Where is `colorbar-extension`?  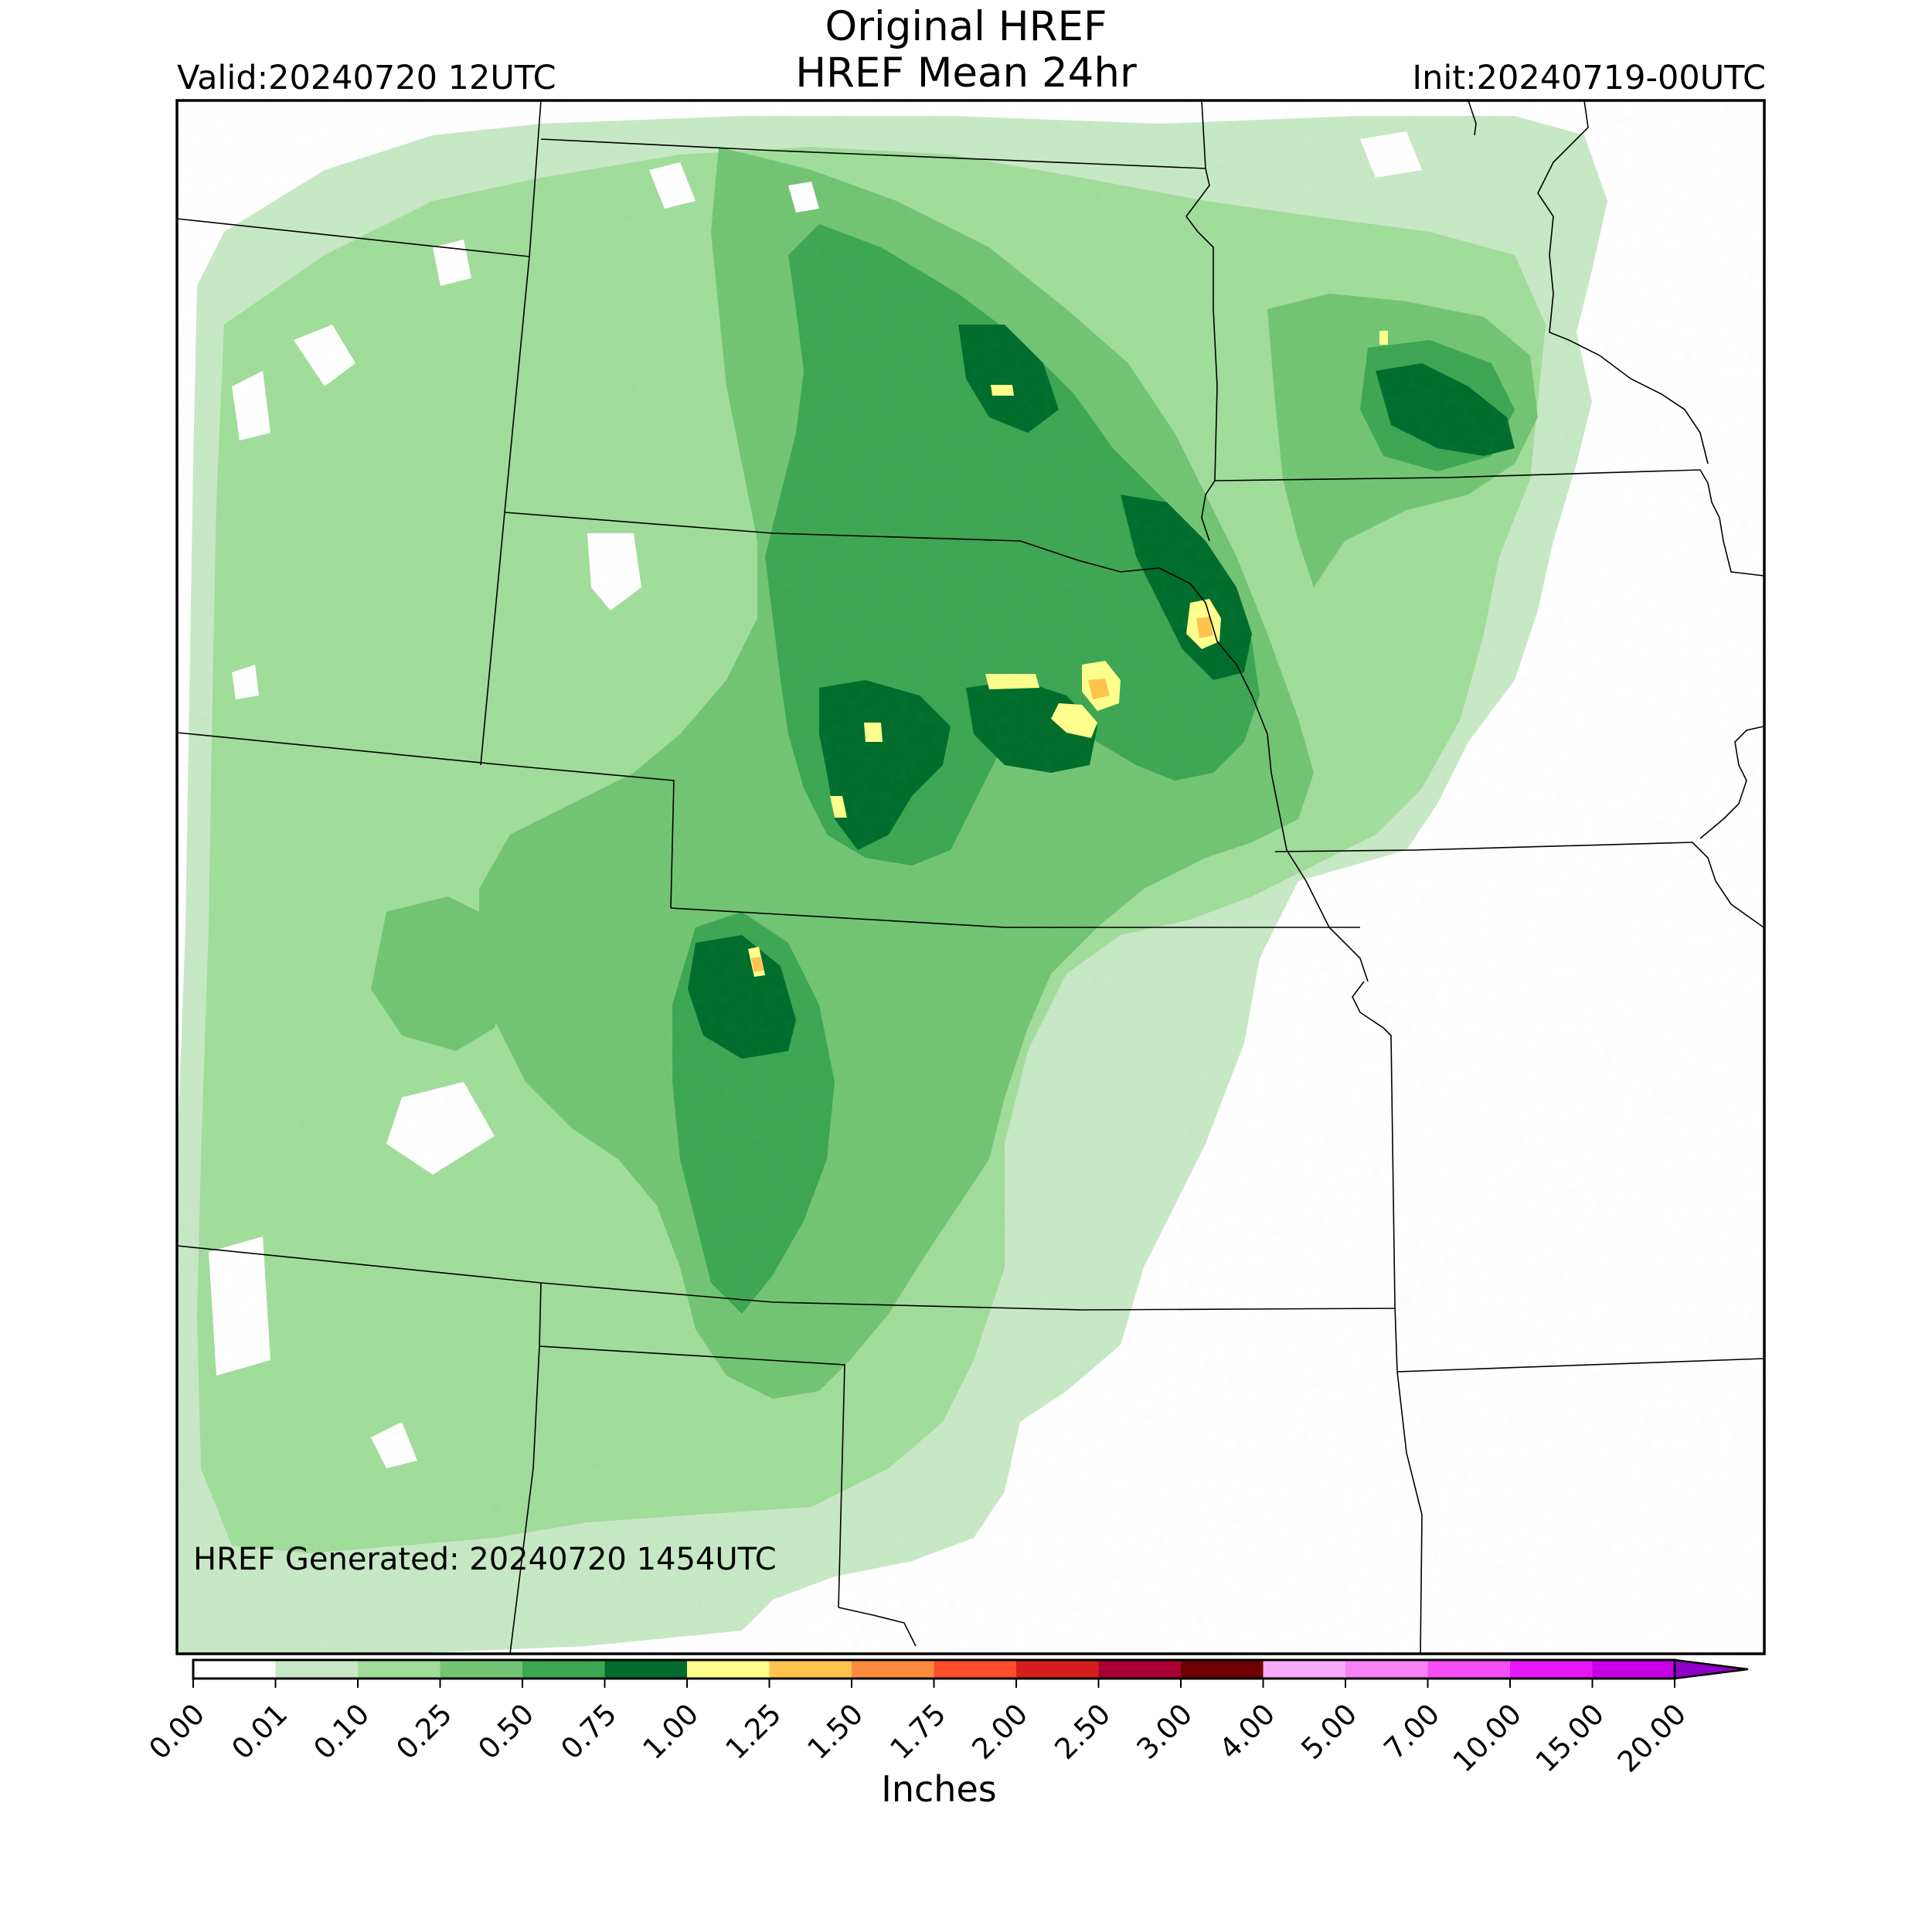
colorbar-extension is located at coordinates (1711, 1669).